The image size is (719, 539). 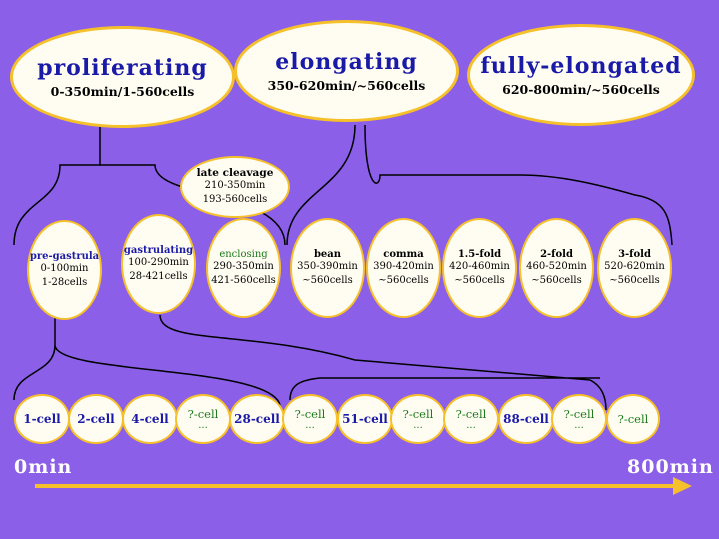 I want to click on cell-label: 88-cell, so click(x=526, y=419).